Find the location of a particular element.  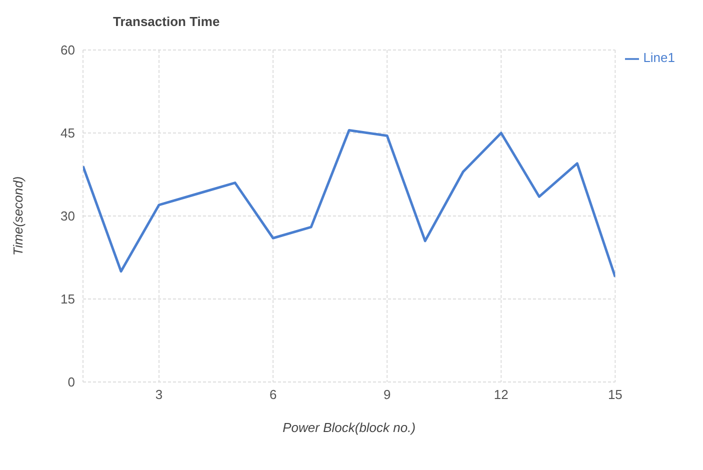

y-tick-label: 15 is located at coordinates (67, 299).